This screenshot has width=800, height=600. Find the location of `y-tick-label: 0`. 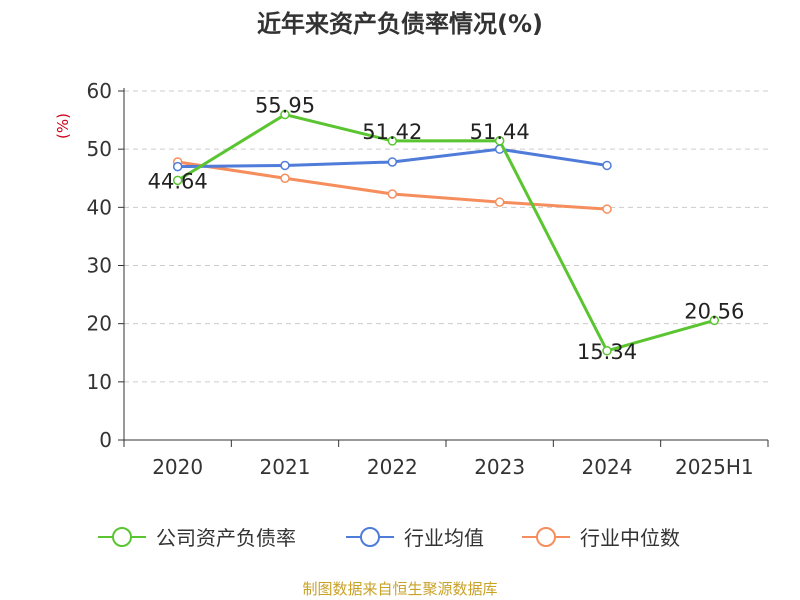

y-tick-label: 0 is located at coordinates (105, 440).